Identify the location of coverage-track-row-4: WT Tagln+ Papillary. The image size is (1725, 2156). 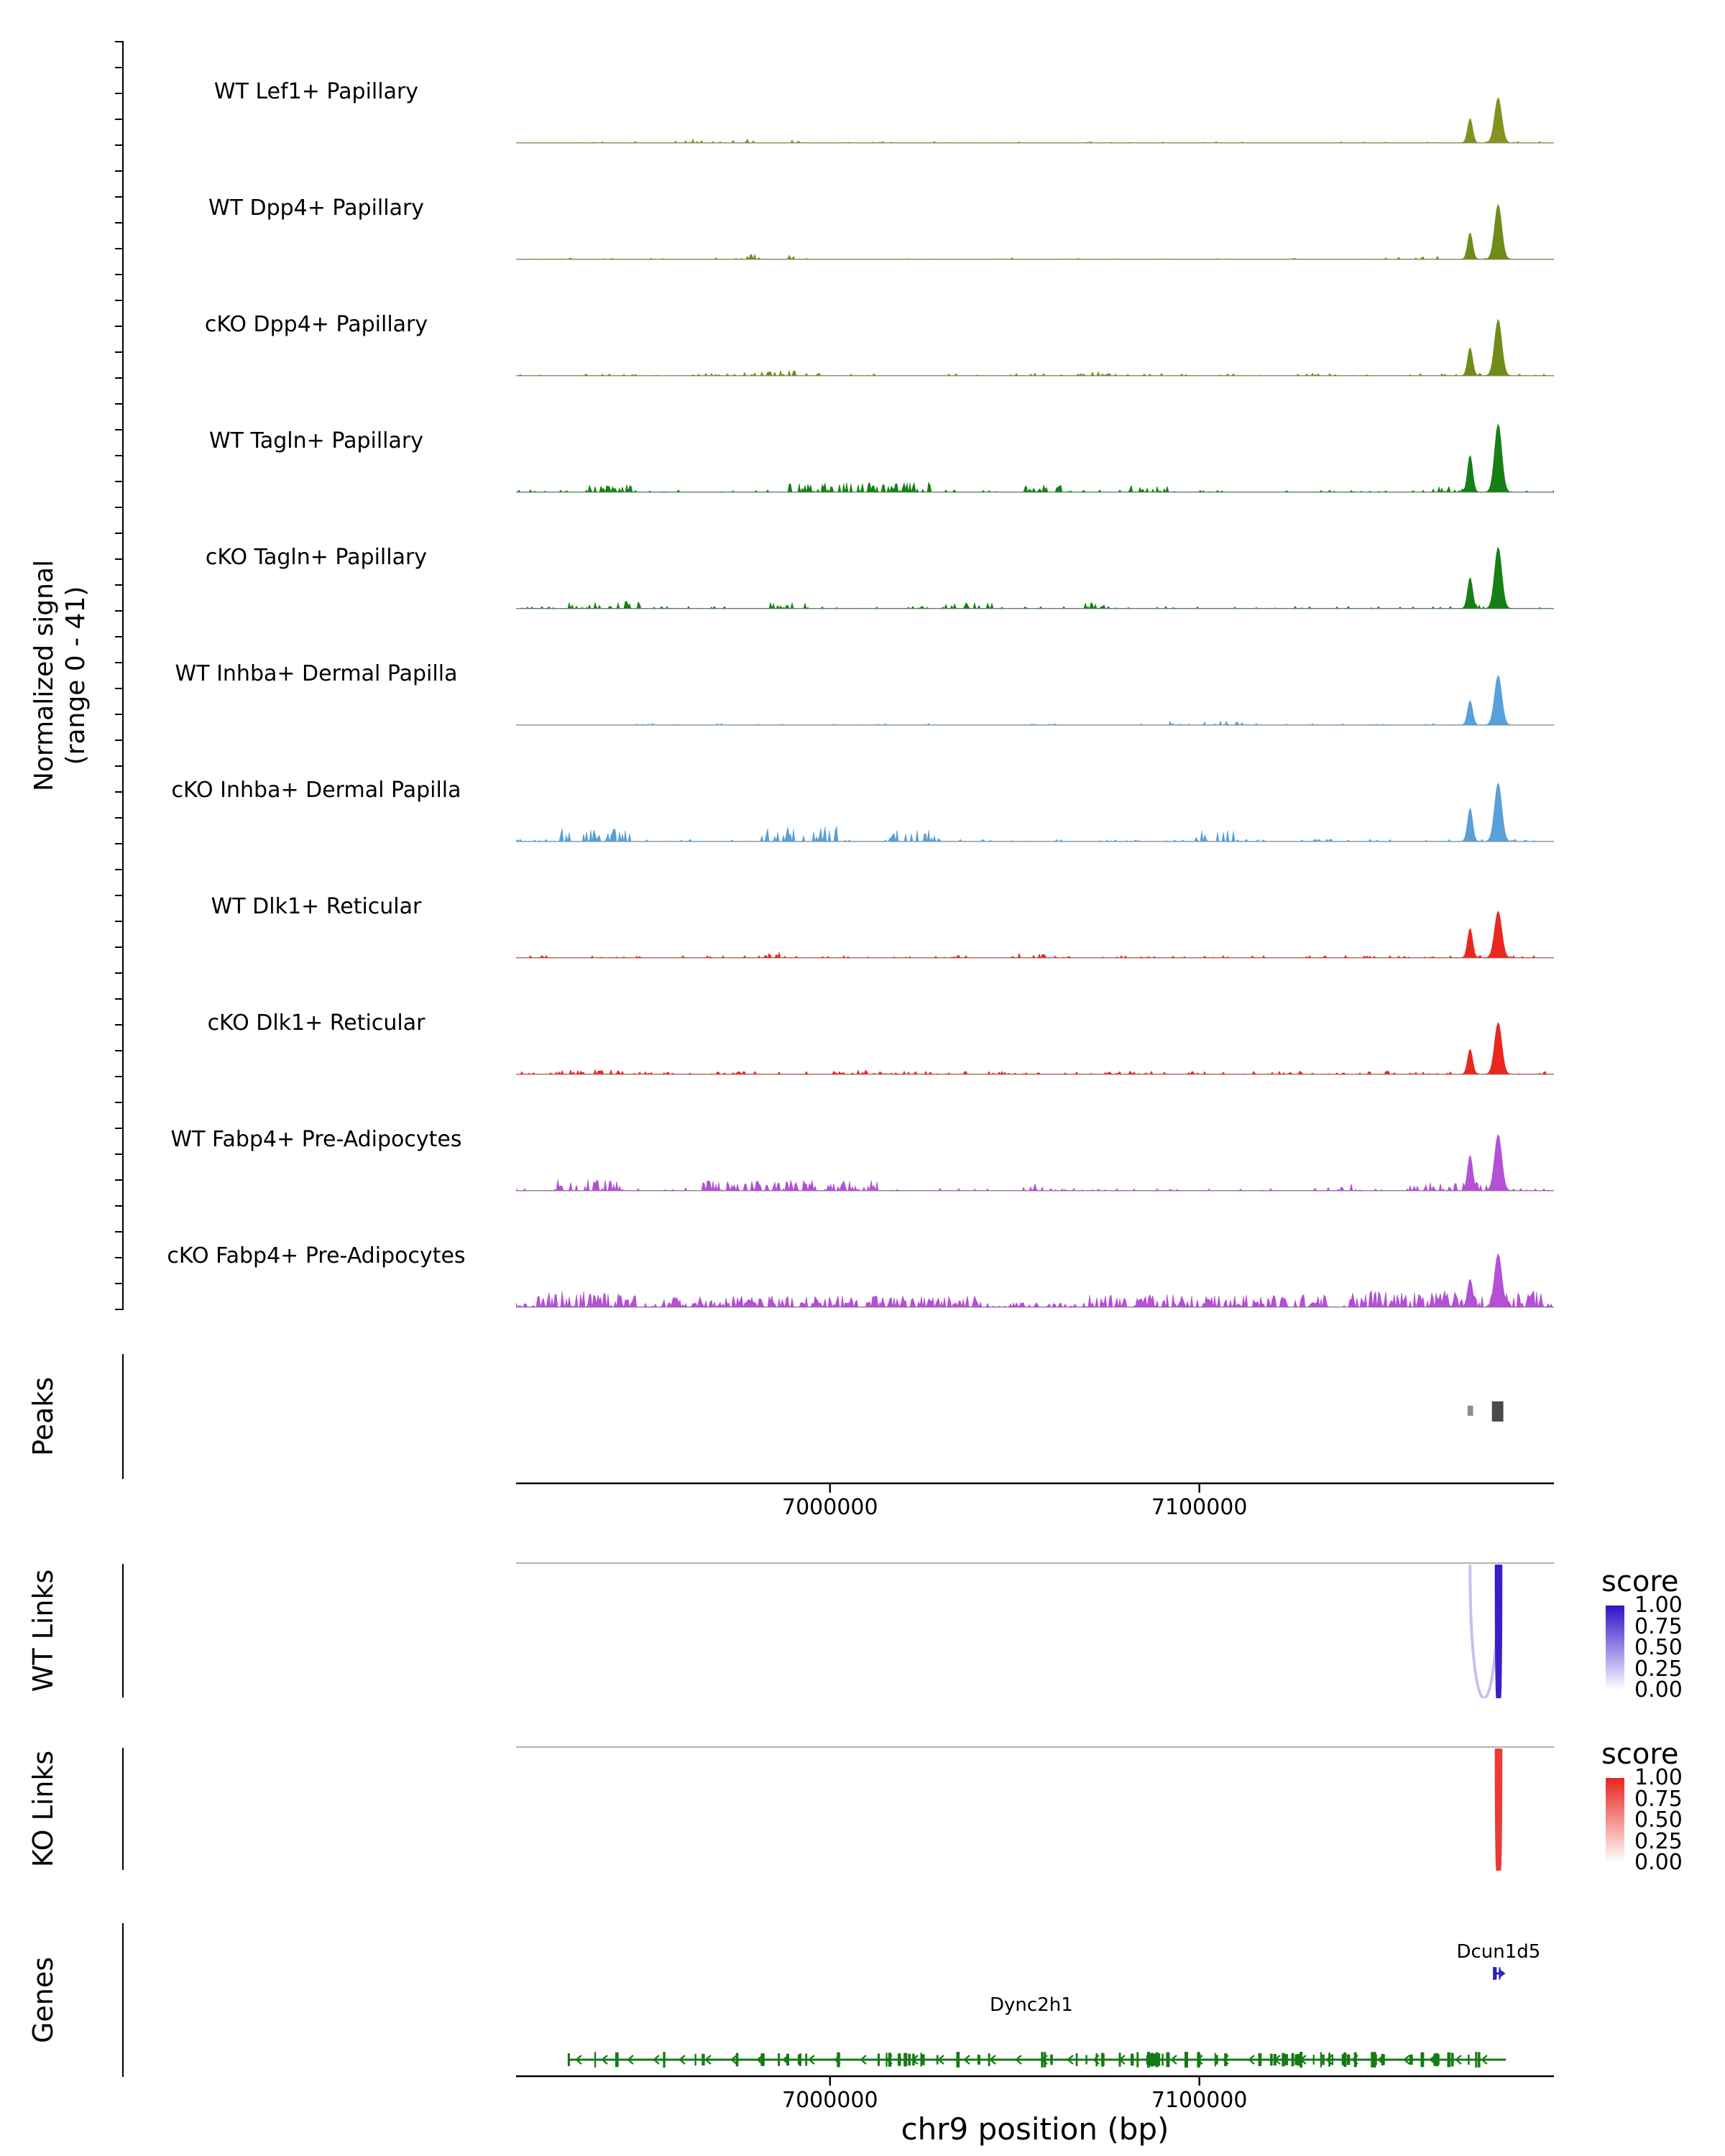
(862, 435).